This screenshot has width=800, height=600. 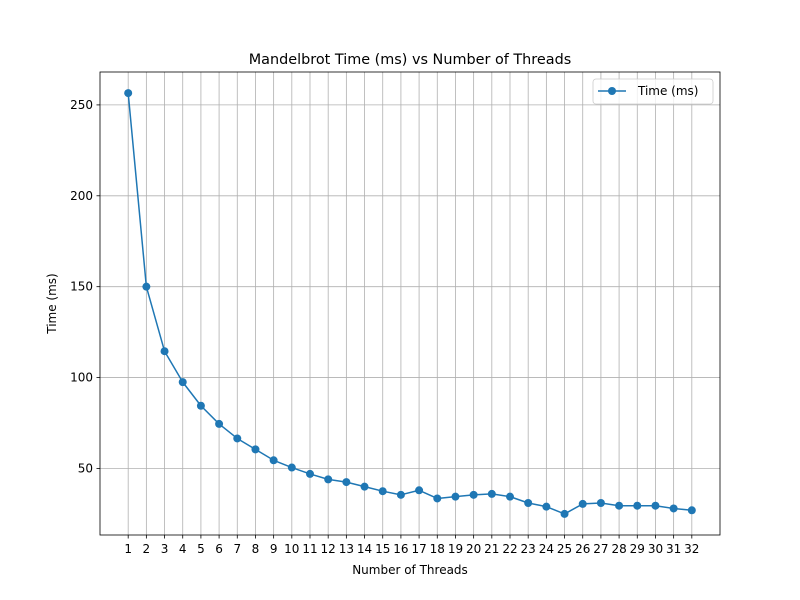 I want to click on x-tick-label: 28, so click(x=618, y=549).